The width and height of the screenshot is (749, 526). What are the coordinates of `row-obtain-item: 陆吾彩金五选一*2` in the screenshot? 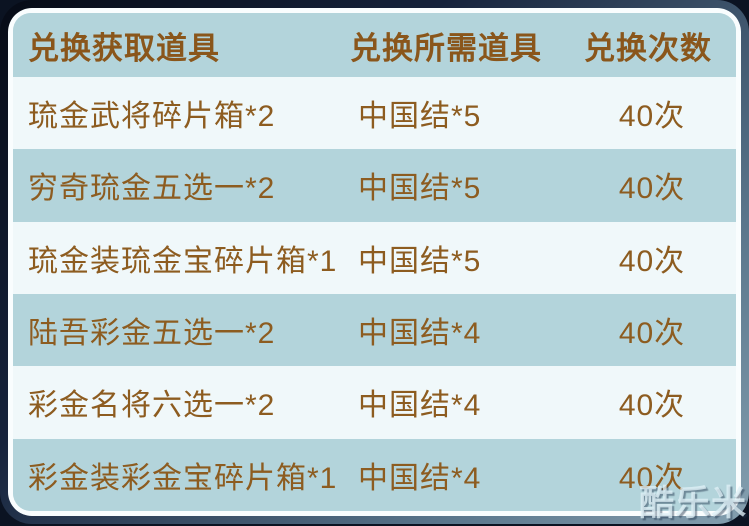 It's located at (185, 330).